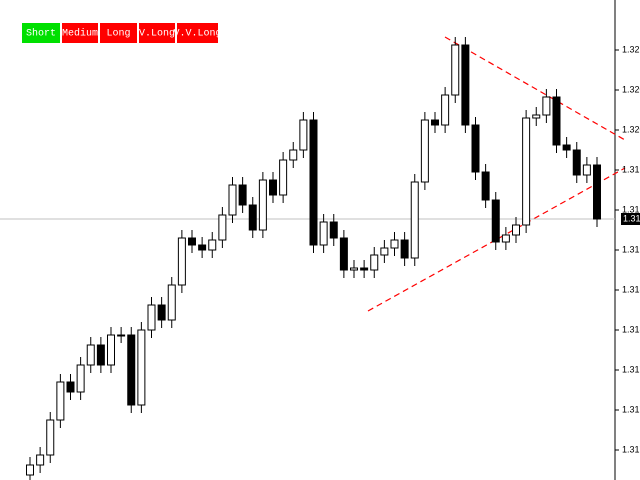  Describe the element at coordinates (631, 49) in the screenshot. I see `y-tick-label: 1.32100` at that location.